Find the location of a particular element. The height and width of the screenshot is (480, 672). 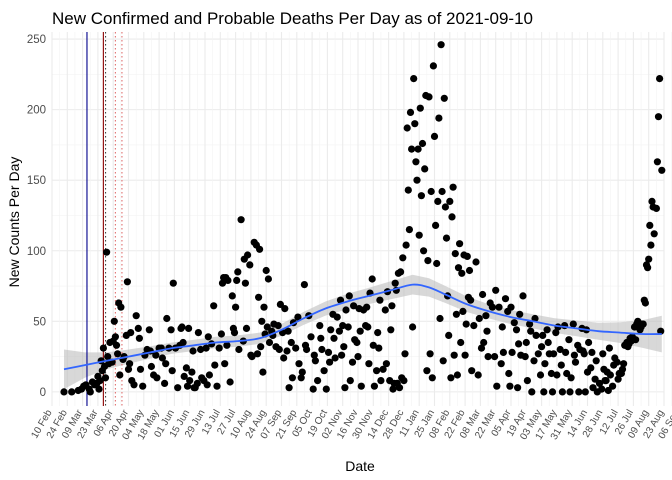

y-tick-label: 200 is located at coordinates (36, 111).